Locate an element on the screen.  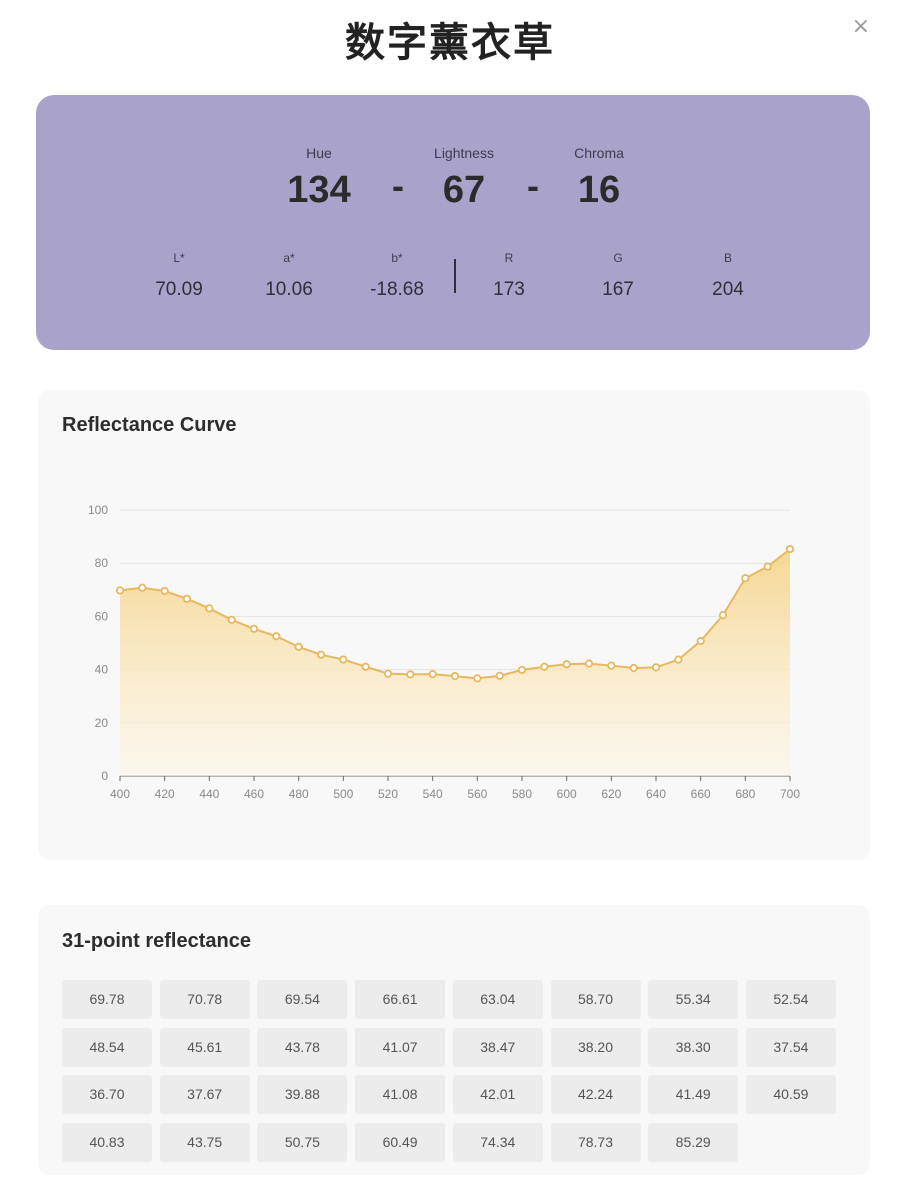
reflectance-value-cell: 43.75 is located at coordinates (204, 1142).